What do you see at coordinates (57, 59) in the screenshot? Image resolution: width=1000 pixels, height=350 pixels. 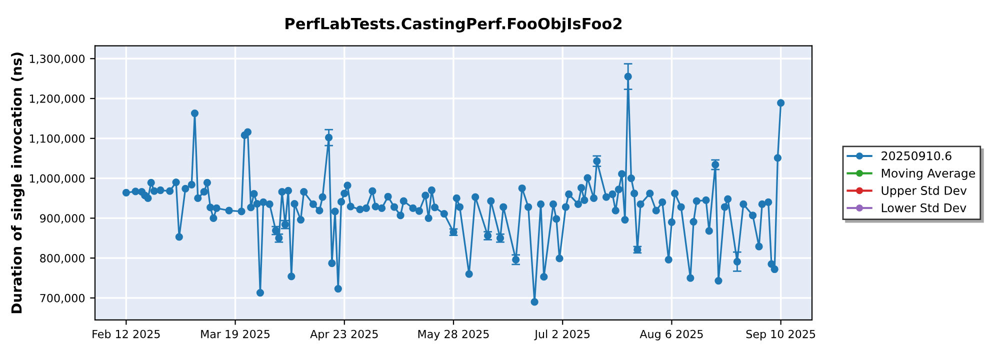 I see `y-tick-label: 1,300,000` at bounding box center [57, 59].